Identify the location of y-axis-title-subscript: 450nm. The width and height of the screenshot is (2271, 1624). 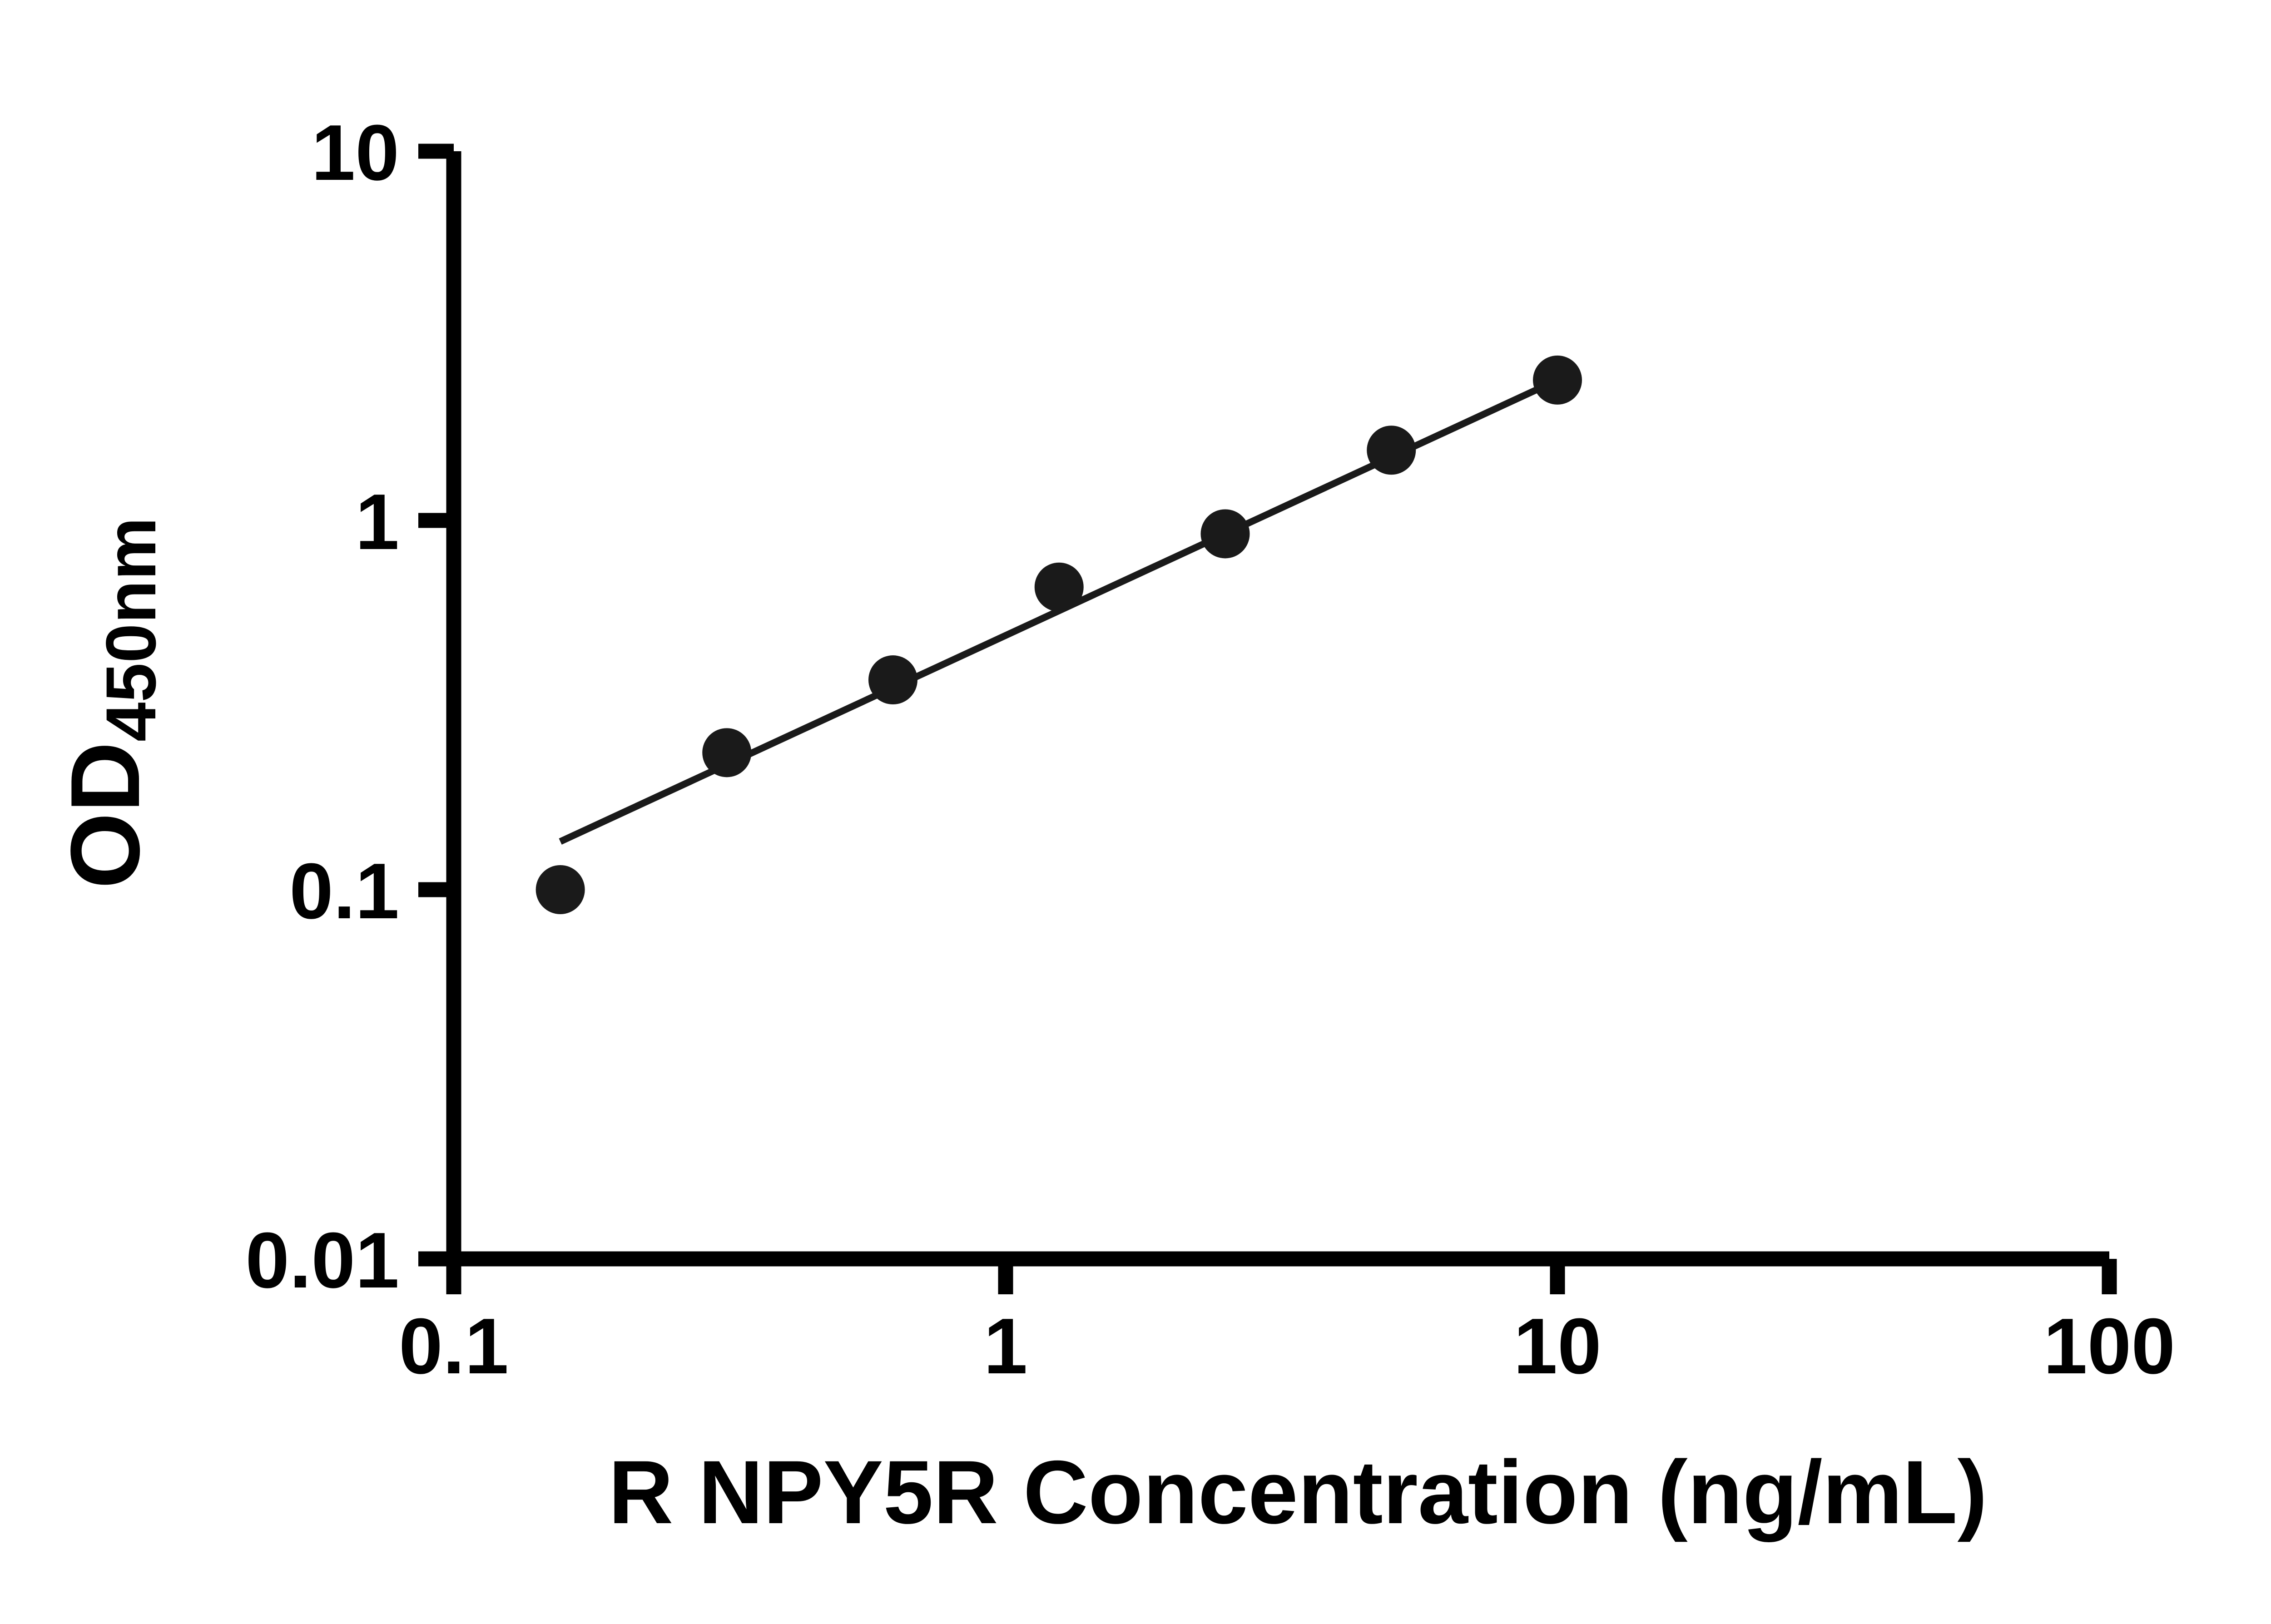
(131, 629).